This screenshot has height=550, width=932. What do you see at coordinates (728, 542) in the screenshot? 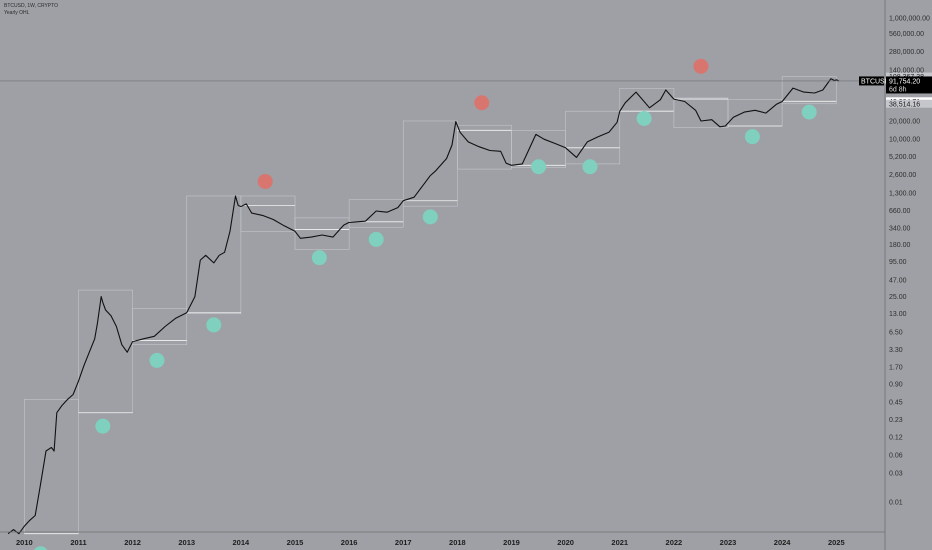
I see `year-tick-label: 2023` at bounding box center [728, 542].